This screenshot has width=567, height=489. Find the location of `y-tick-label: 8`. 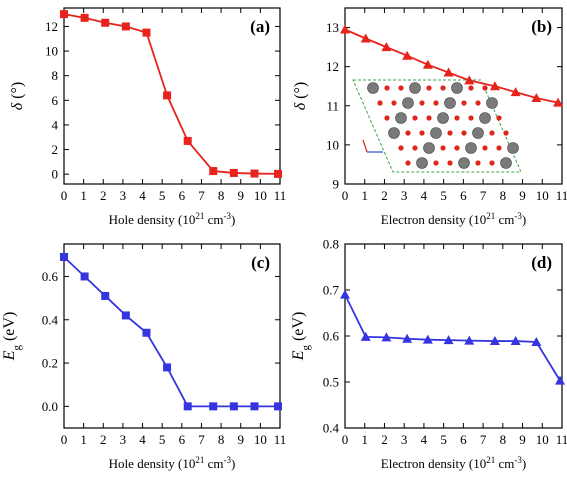

y-tick-label: 8 is located at coordinates (55, 75).